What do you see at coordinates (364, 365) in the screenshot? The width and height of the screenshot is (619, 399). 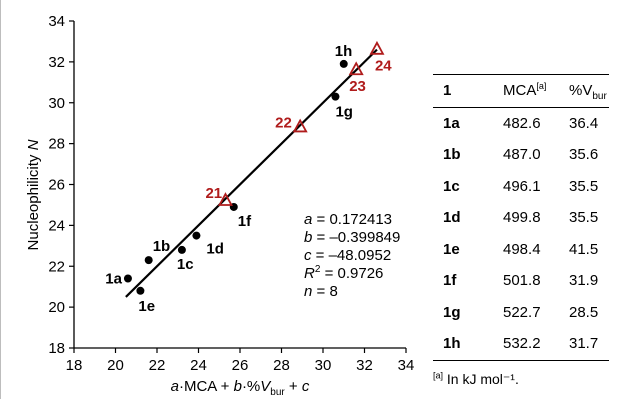 I see `x-tick-label: 32` at bounding box center [364, 365].